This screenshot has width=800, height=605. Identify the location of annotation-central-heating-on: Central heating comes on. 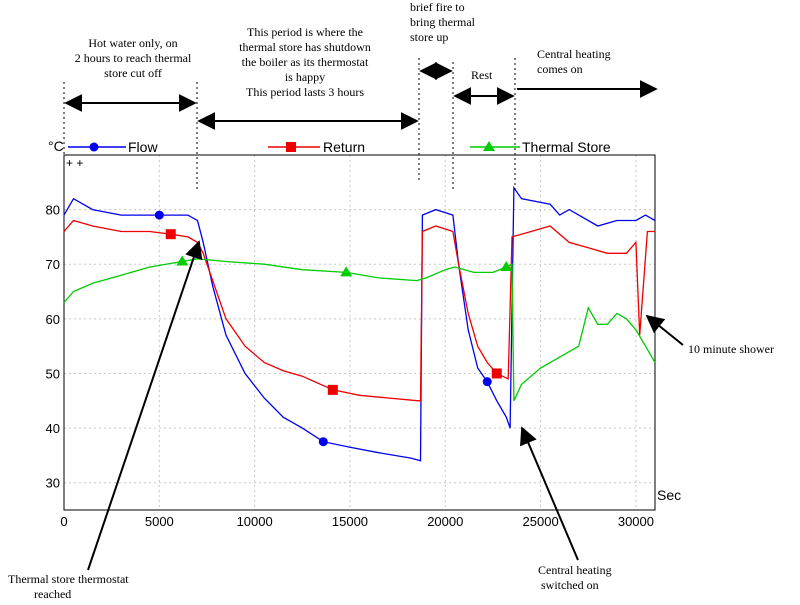
(574, 61).